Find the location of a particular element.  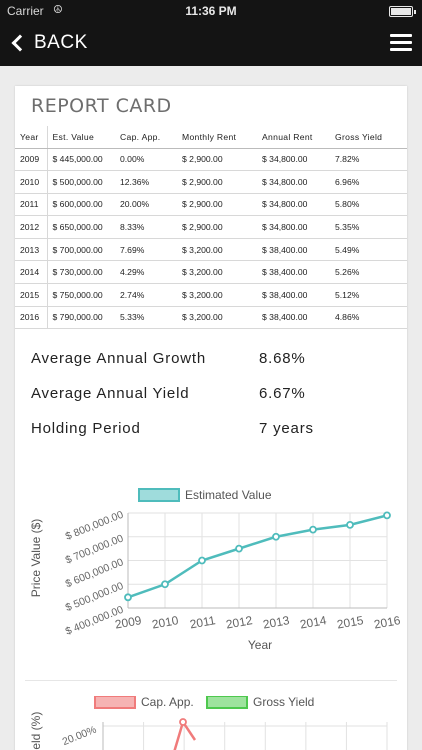

x-tick-label: 2009 is located at coordinates (128, 622).